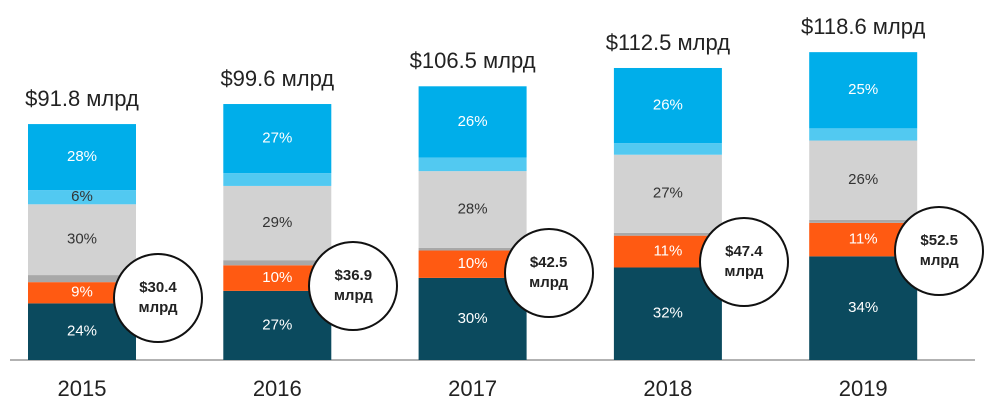 Image resolution: width=987 pixels, height=403 pixels. I want to click on total-label: $118.6 млрд, so click(863, 26).